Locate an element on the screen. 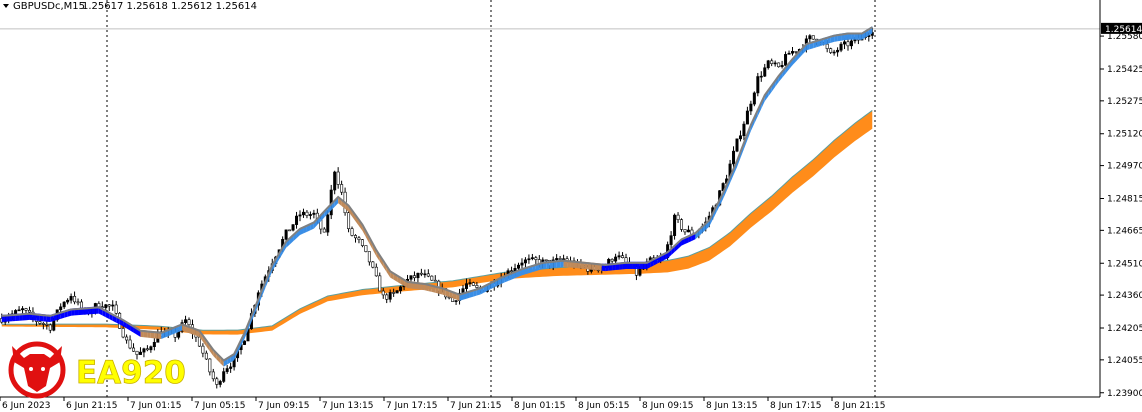 Image resolution: width=1142 pixels, height=412 pixels. x-tick-label: 8 Jun 05:15 is located at coordinates (603, 406).